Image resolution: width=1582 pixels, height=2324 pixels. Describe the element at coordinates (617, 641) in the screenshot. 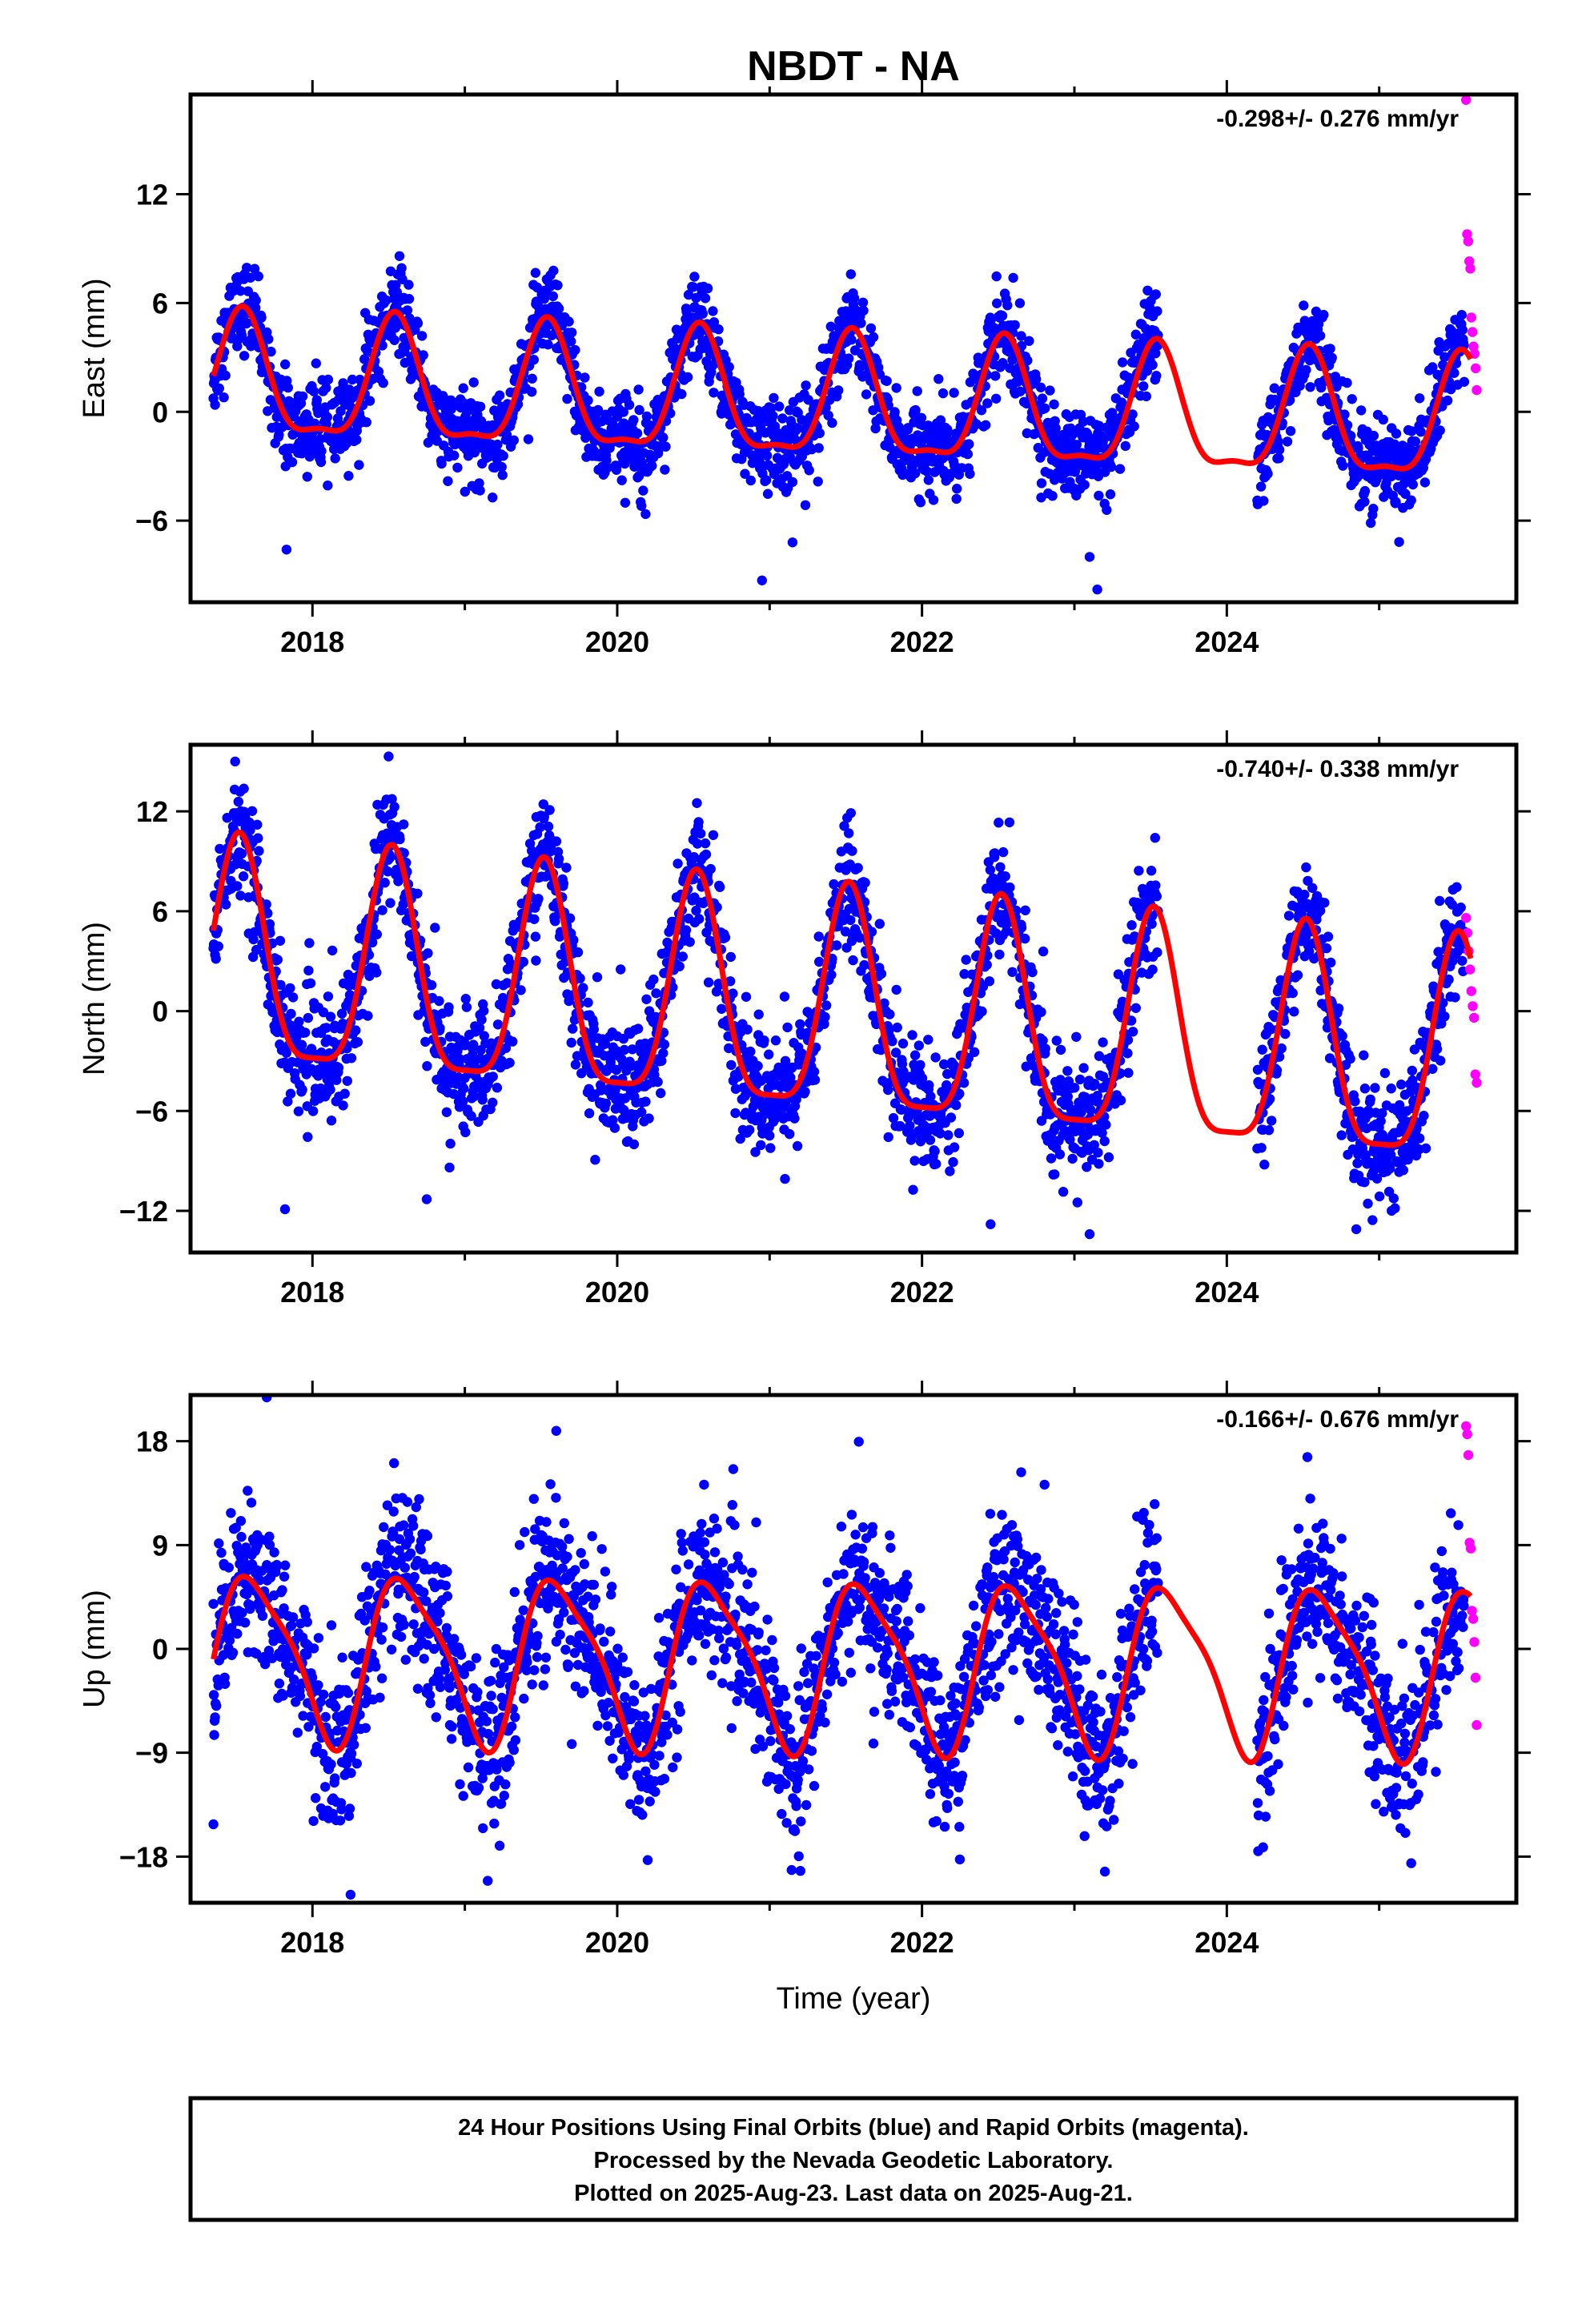

I see `x-tick-label: 2020` at that location.